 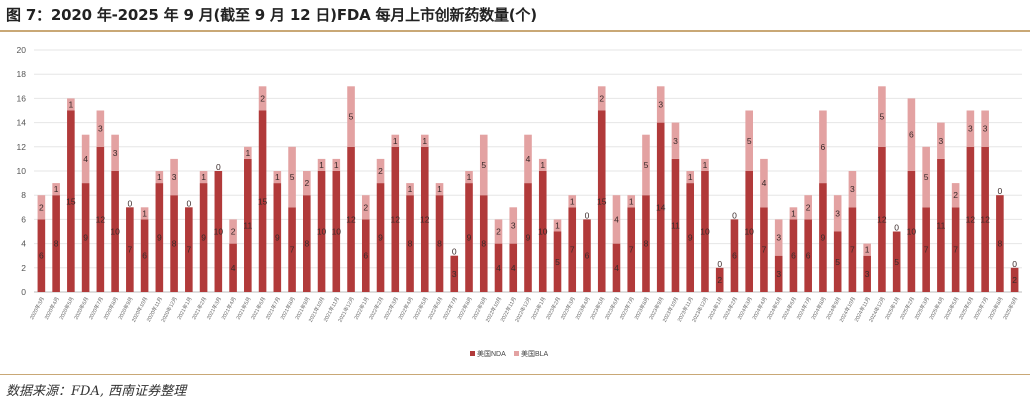 I want to click on y-tick-label: 6, so click(x=23, y=219).